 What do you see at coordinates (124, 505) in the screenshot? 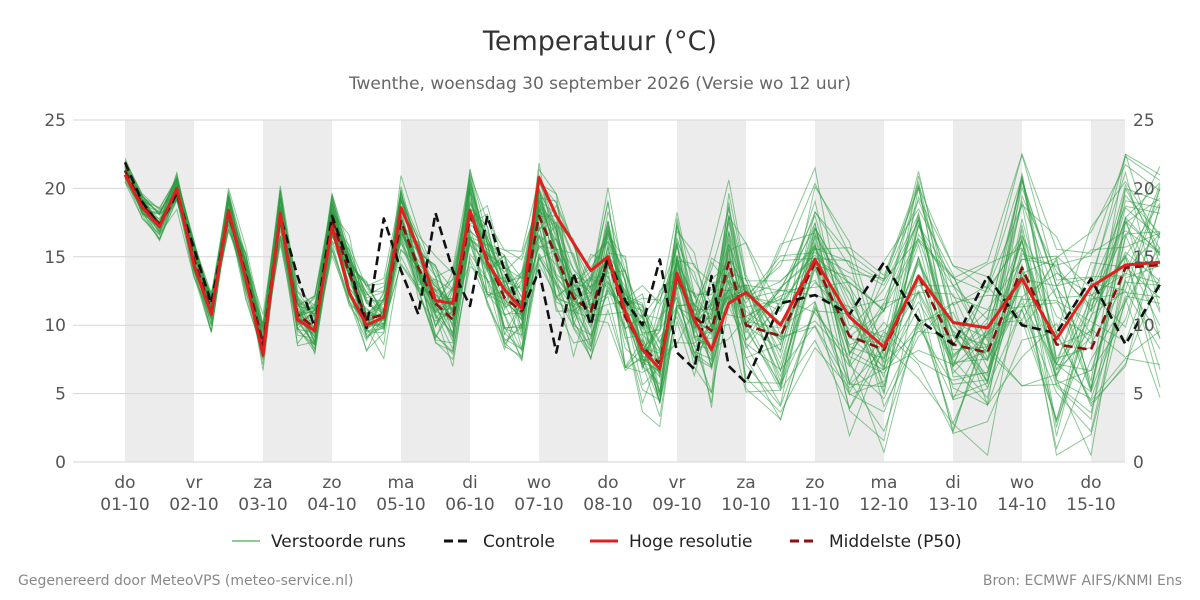
I see `x-tick-date: 01-10` at bounding box center [124, 505].